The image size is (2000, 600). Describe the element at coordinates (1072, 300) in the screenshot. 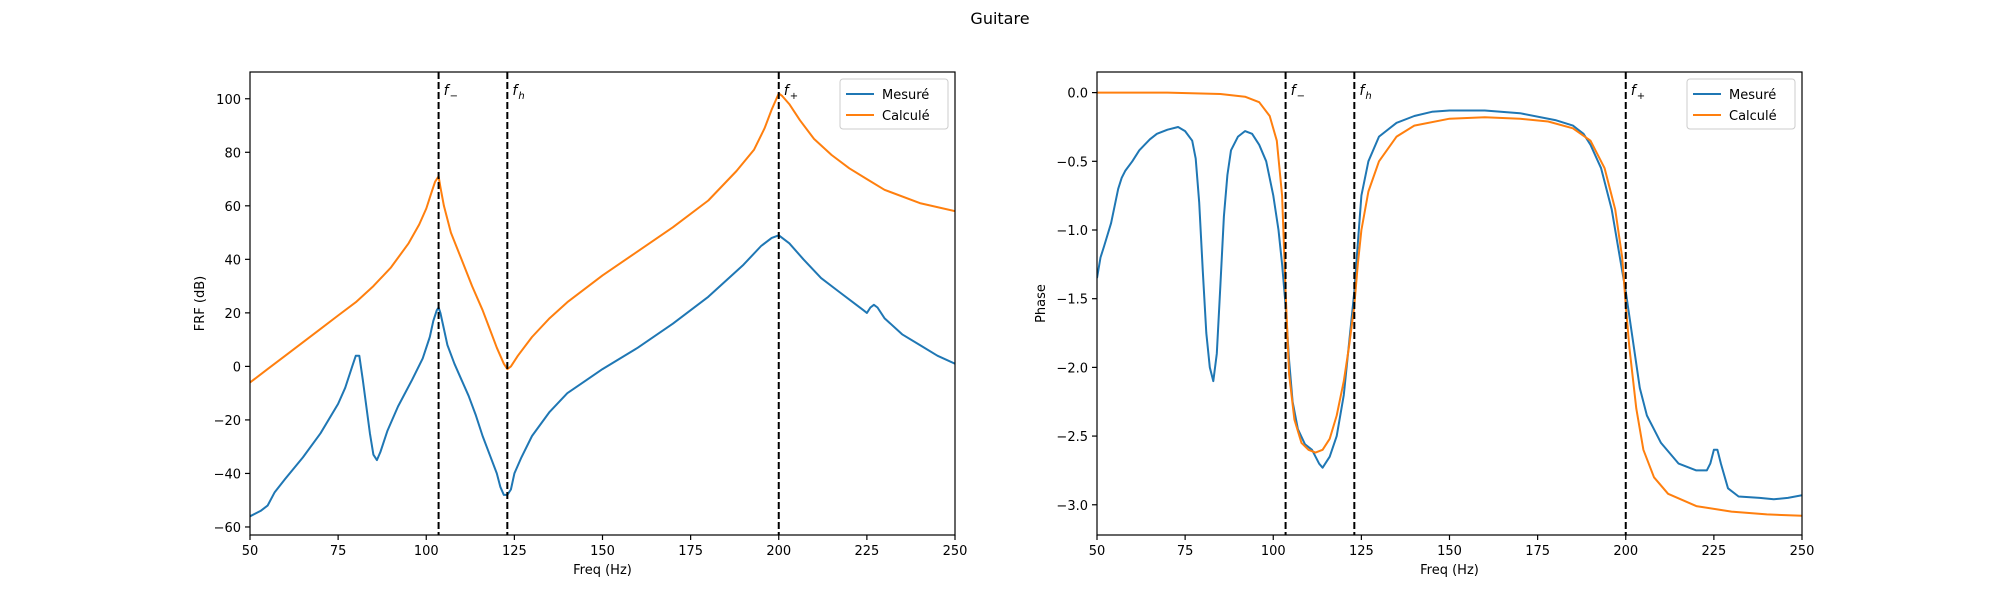

I see `y-tick-label: −1.5` at that location.